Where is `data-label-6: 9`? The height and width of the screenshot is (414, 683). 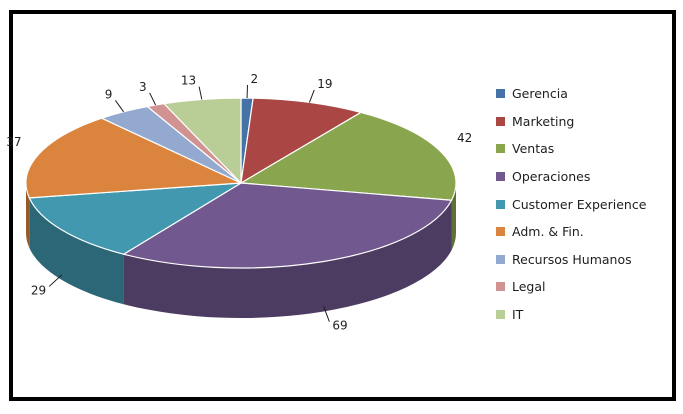
data-label-6: 9 is located at coordinates (109, 94).